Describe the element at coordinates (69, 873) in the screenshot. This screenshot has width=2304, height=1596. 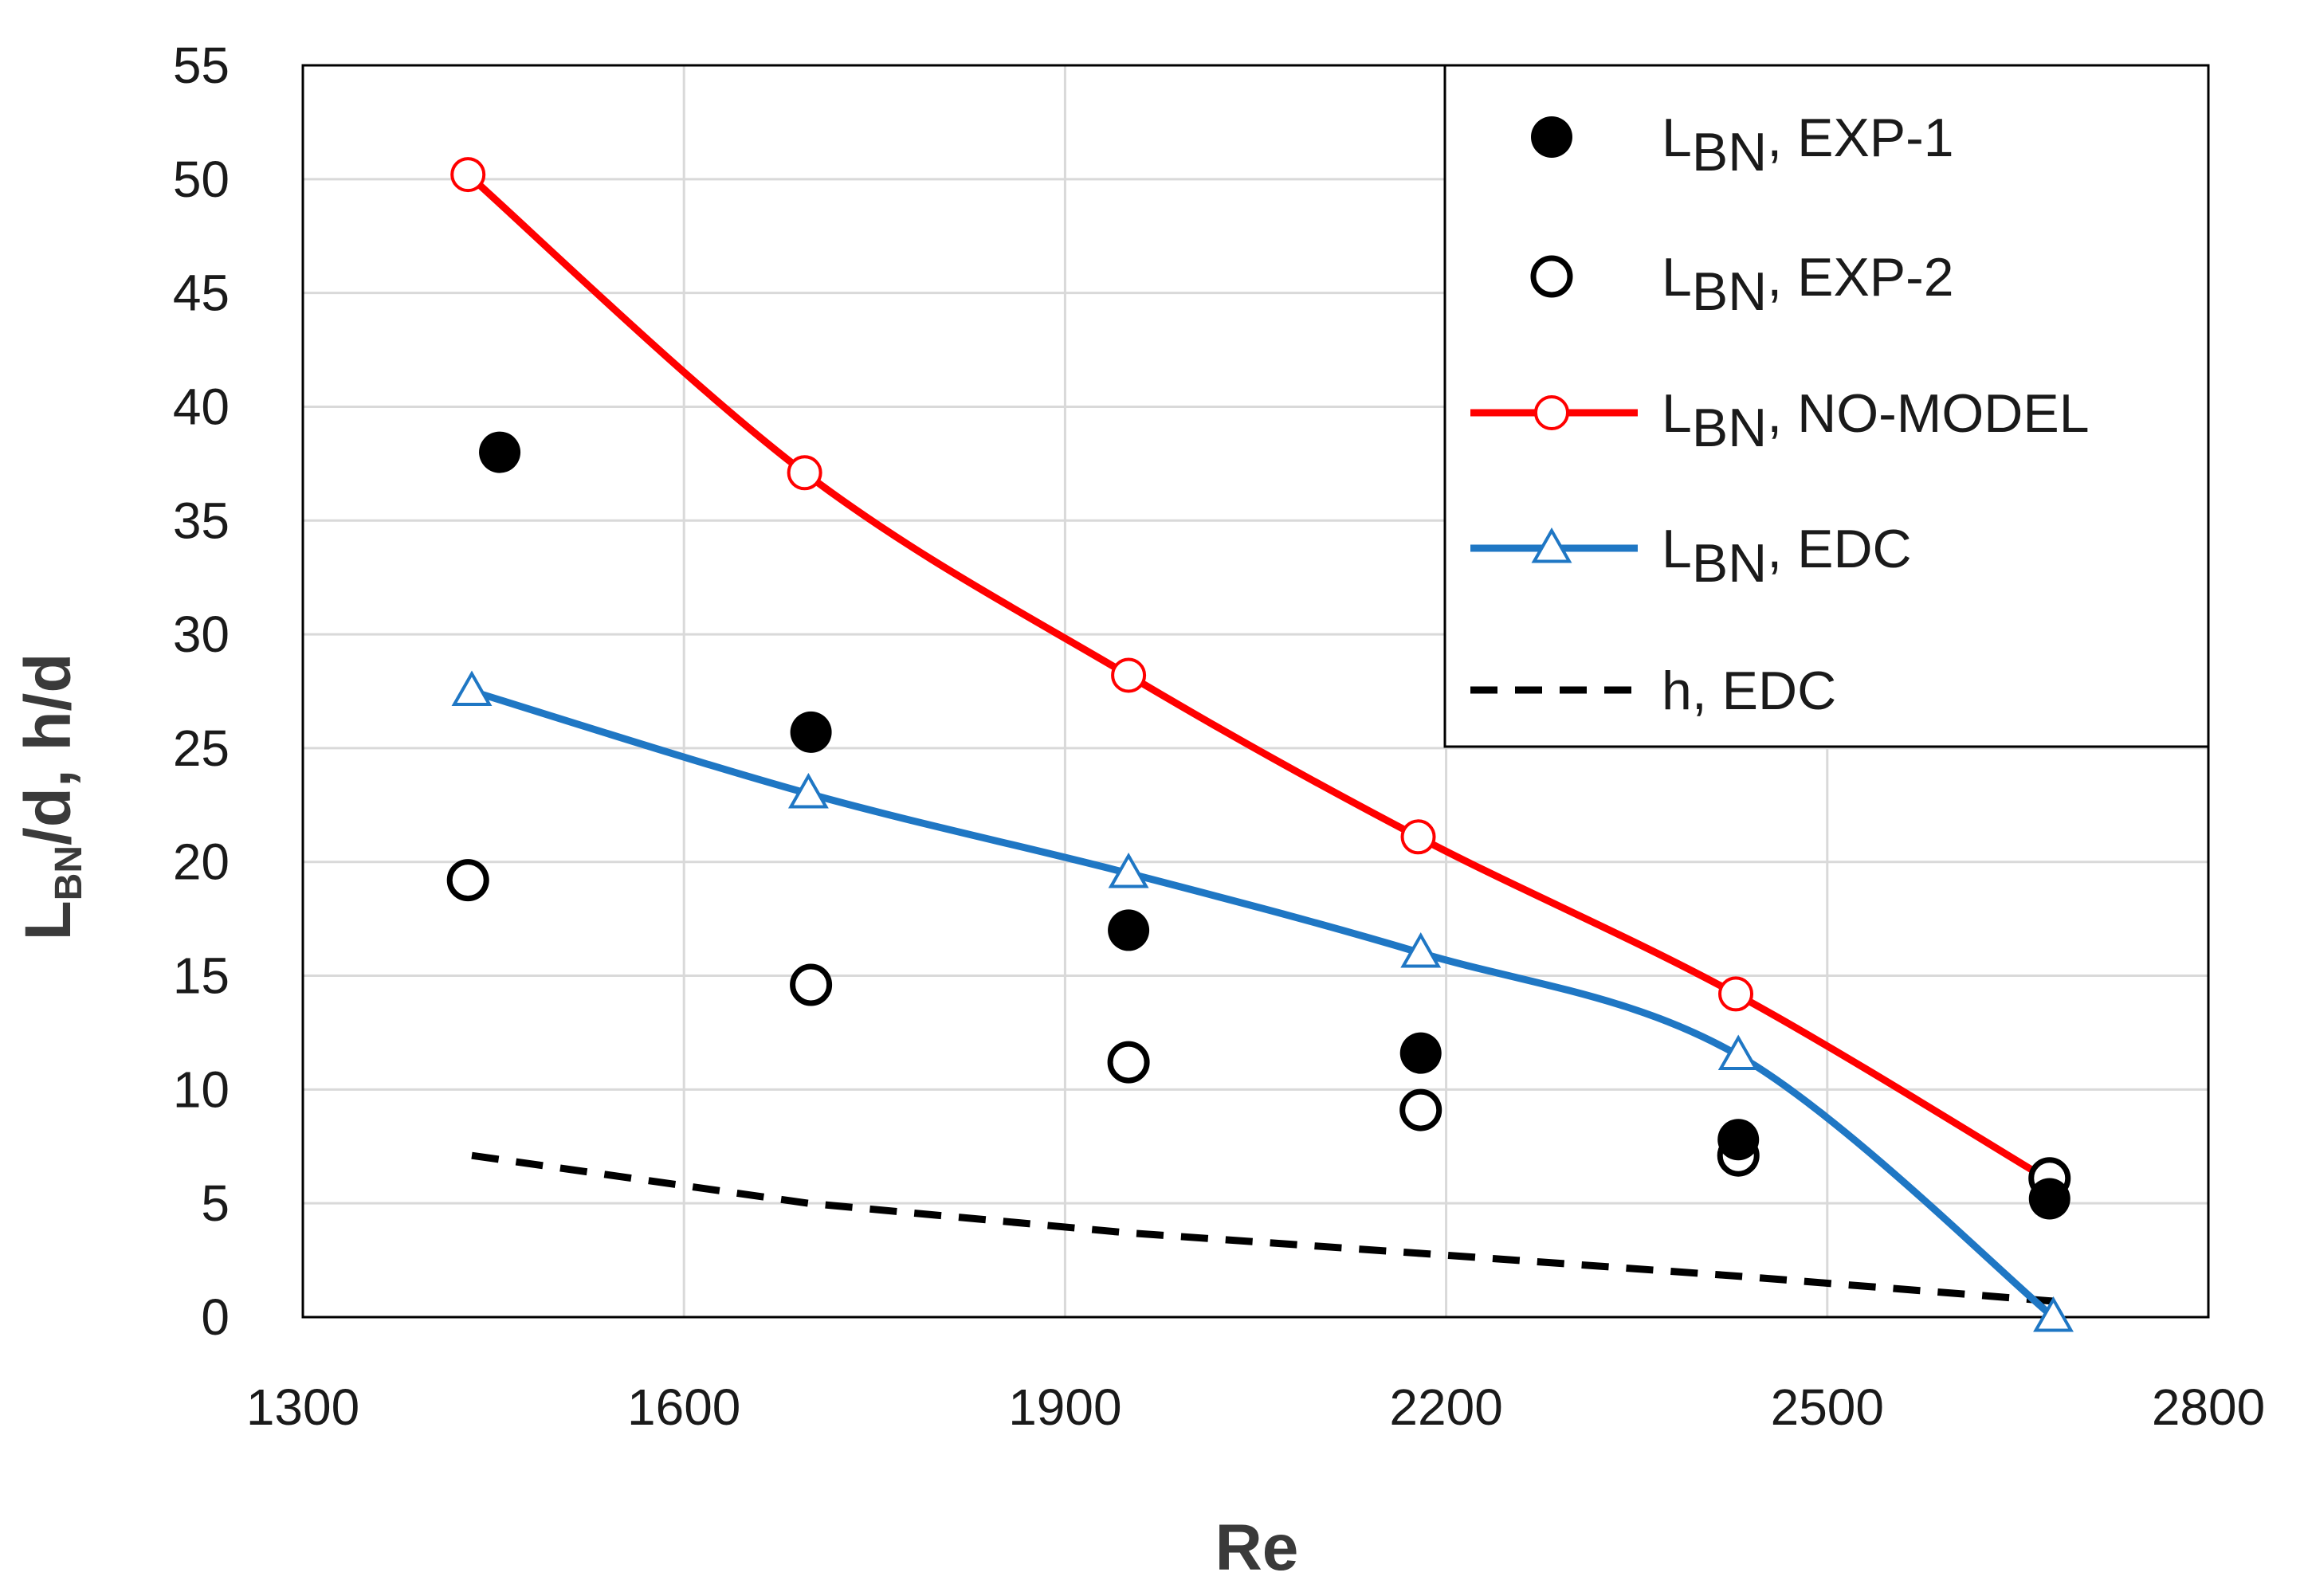
I see `y-title-sub: BN` at that location.